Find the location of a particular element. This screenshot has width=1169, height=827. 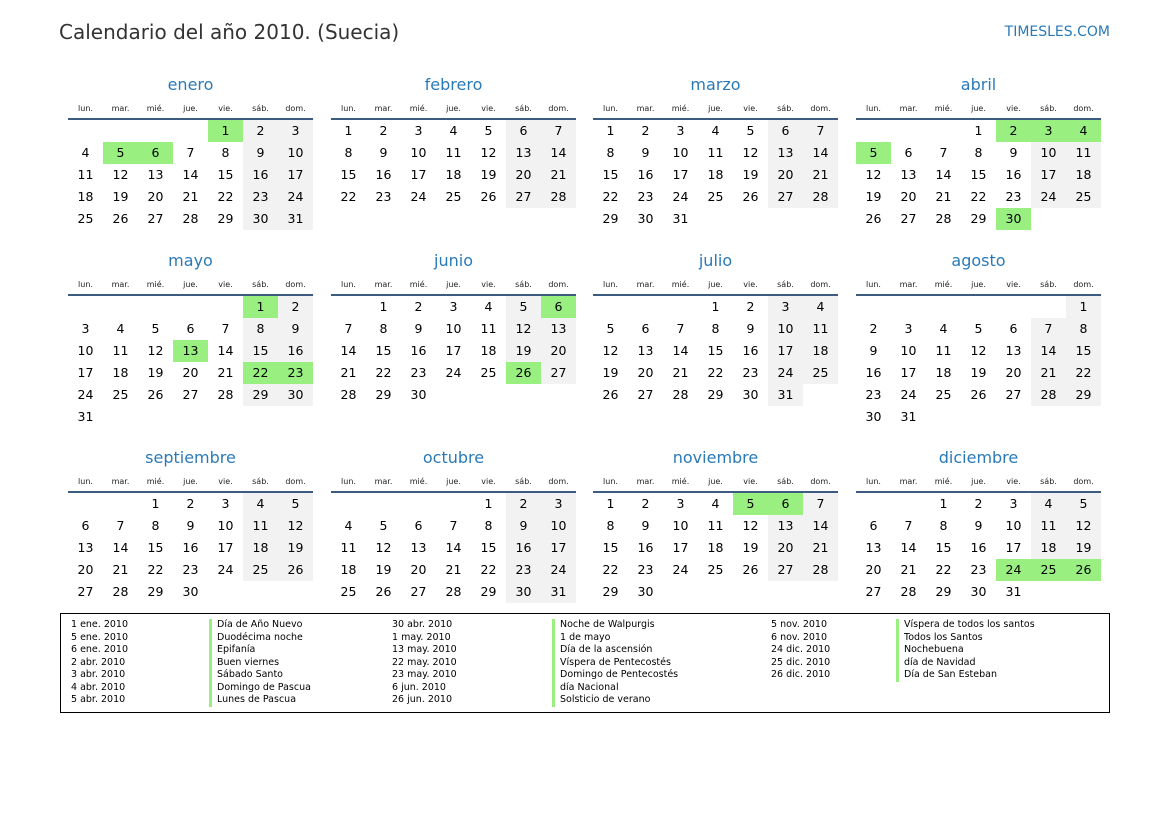

legend-date: 22 may. 2010 is located at coordinates (424, 662).